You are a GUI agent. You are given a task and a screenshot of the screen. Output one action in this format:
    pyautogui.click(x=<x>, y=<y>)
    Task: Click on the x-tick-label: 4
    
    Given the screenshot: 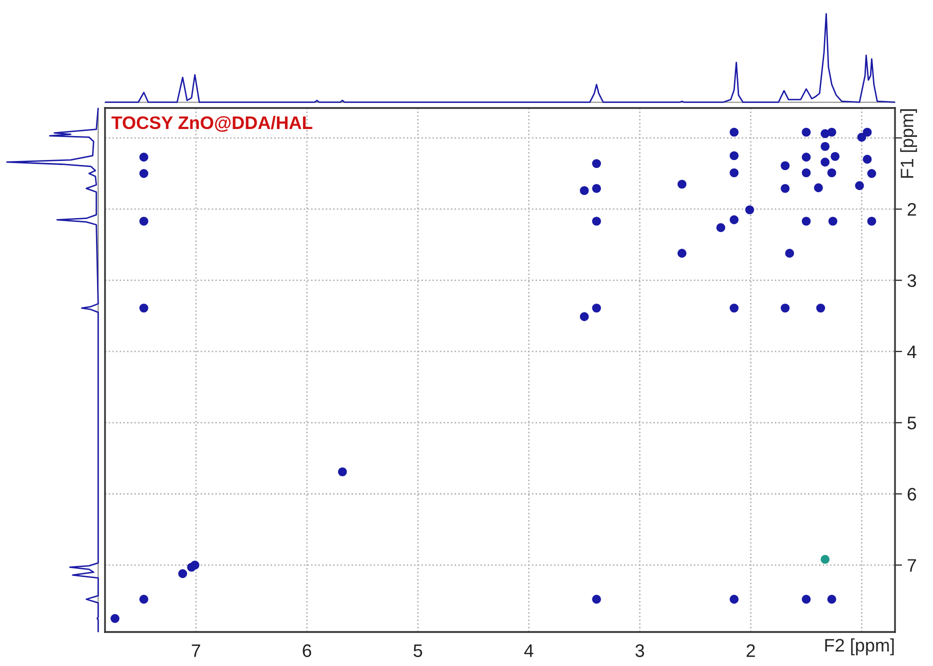 What is the action you would take?
    pyautogui.click(x=529, y=650)
    